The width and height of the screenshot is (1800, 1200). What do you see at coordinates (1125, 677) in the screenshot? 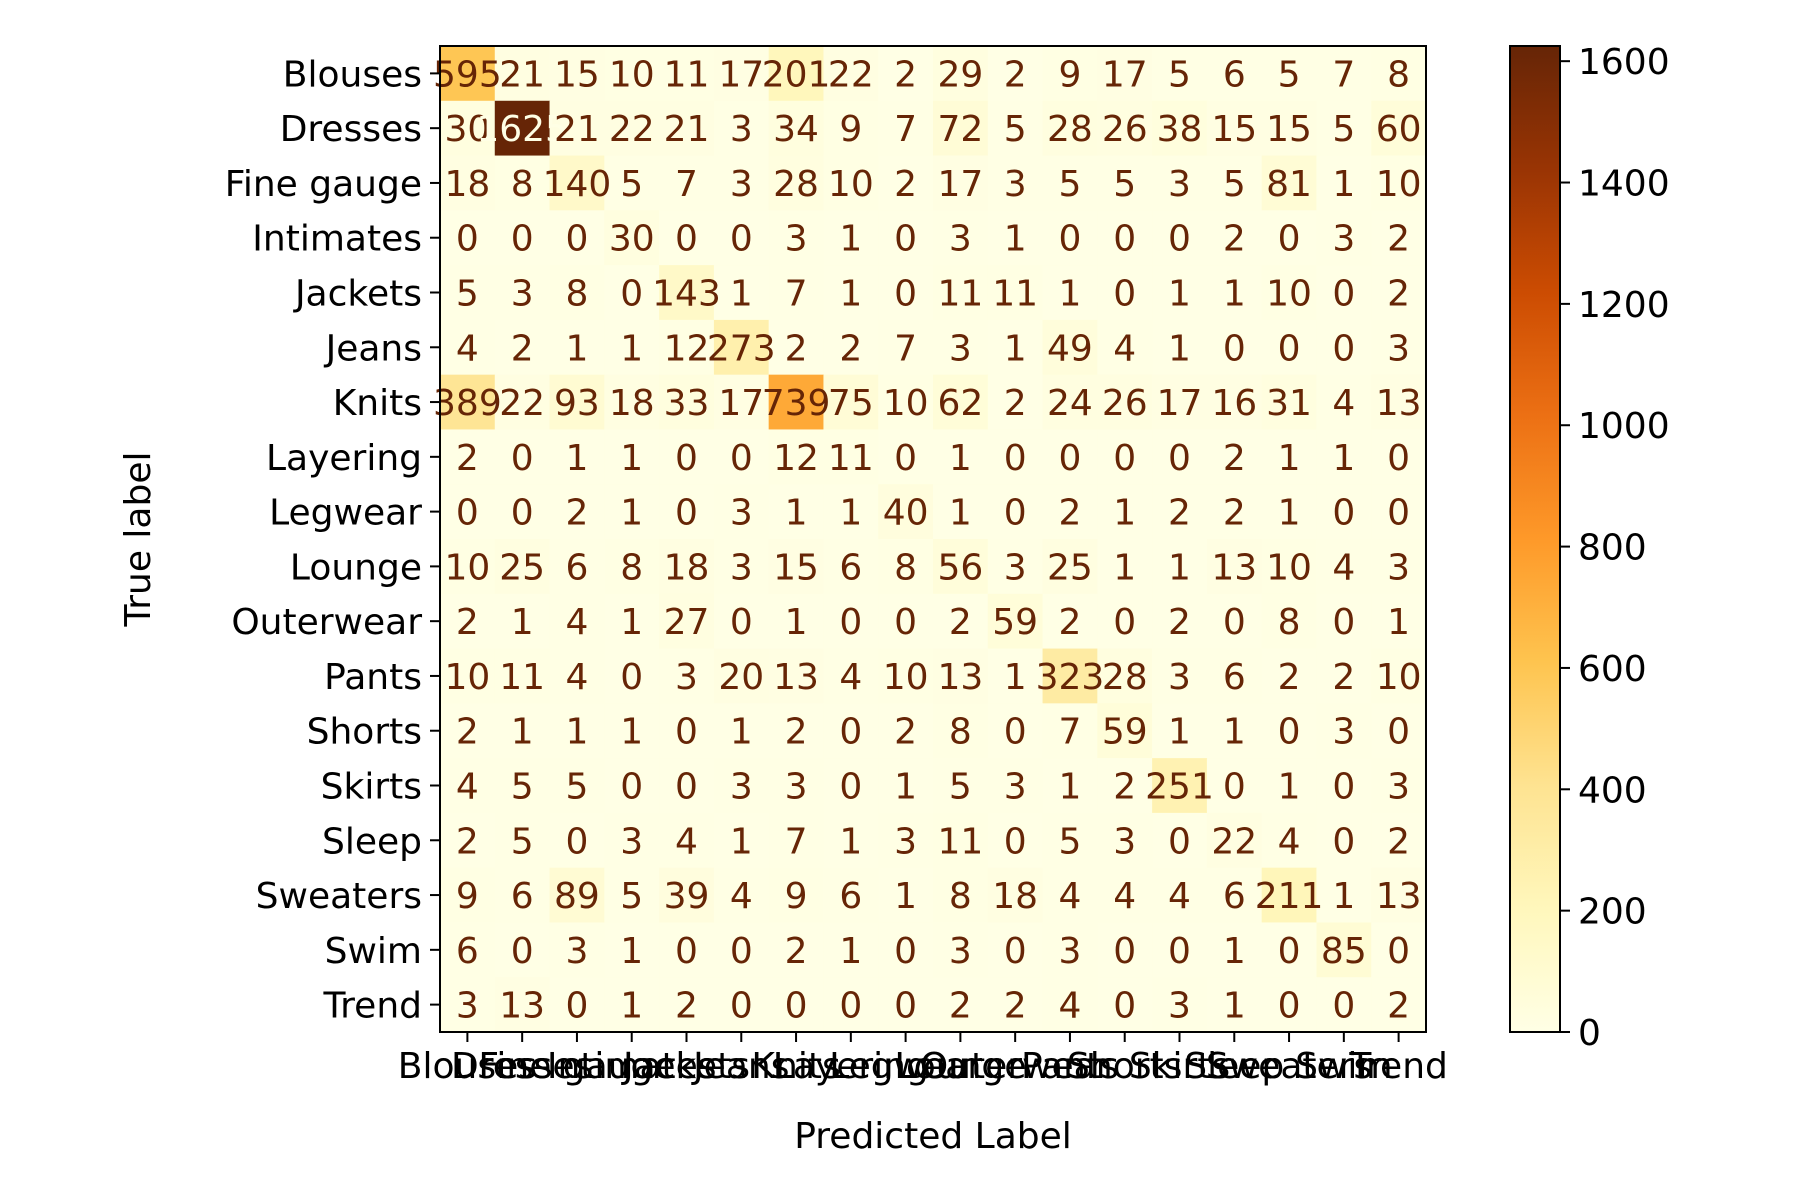
I see `cell-value-label: 28` at bounding box center [1125, 677].